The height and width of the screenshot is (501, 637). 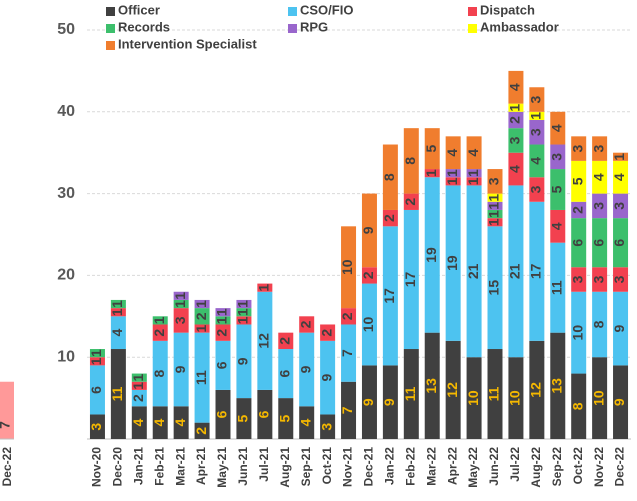 What do you see at coordinates (327, 466) in the screenshot?
I see `x-tick-label: Oct-21` at bounding box center [327, 466].